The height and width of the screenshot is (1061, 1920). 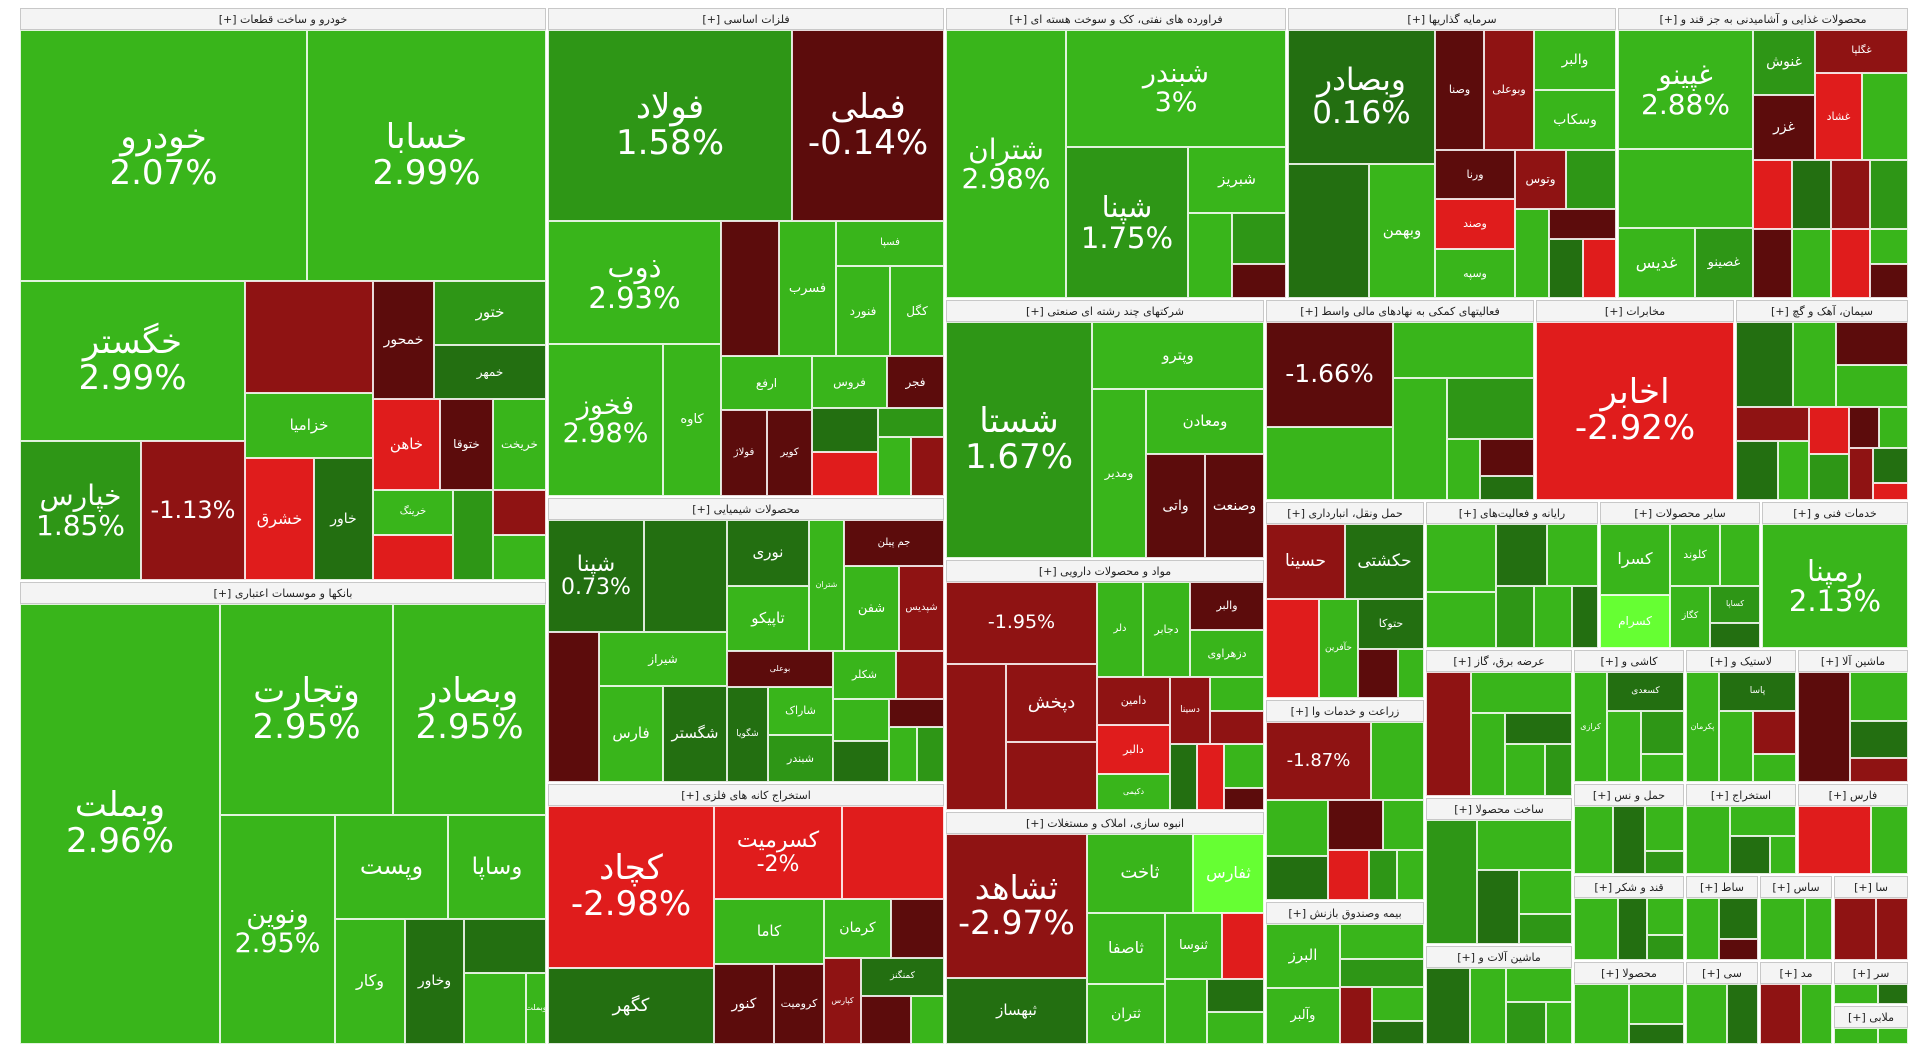 What do you see at coordinates (746, 795) in the screenshot?
I see `sector-title: استخراج کانه های فلزی [+]` at bounding box center [746, 795].